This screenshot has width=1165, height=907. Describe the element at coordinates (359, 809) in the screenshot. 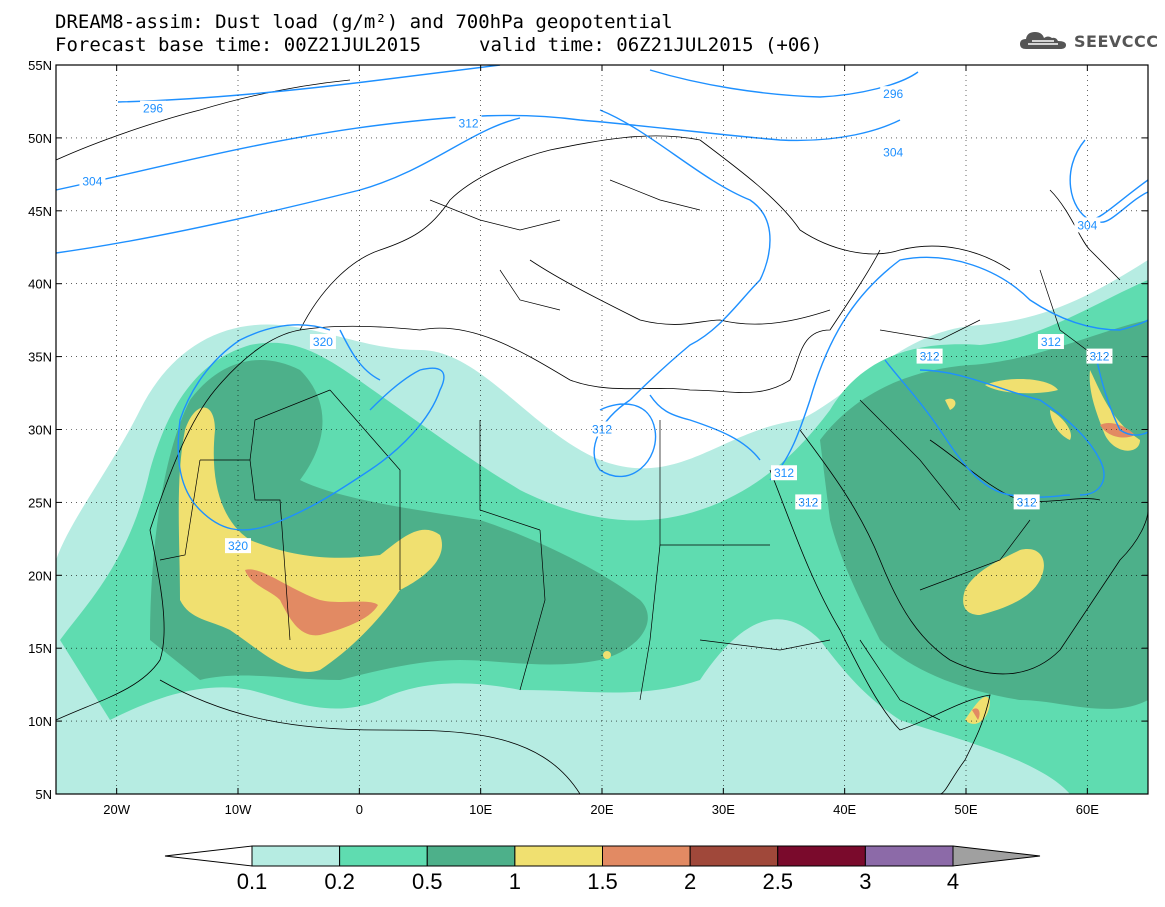

I see `x-tick-label: 0` at that location.